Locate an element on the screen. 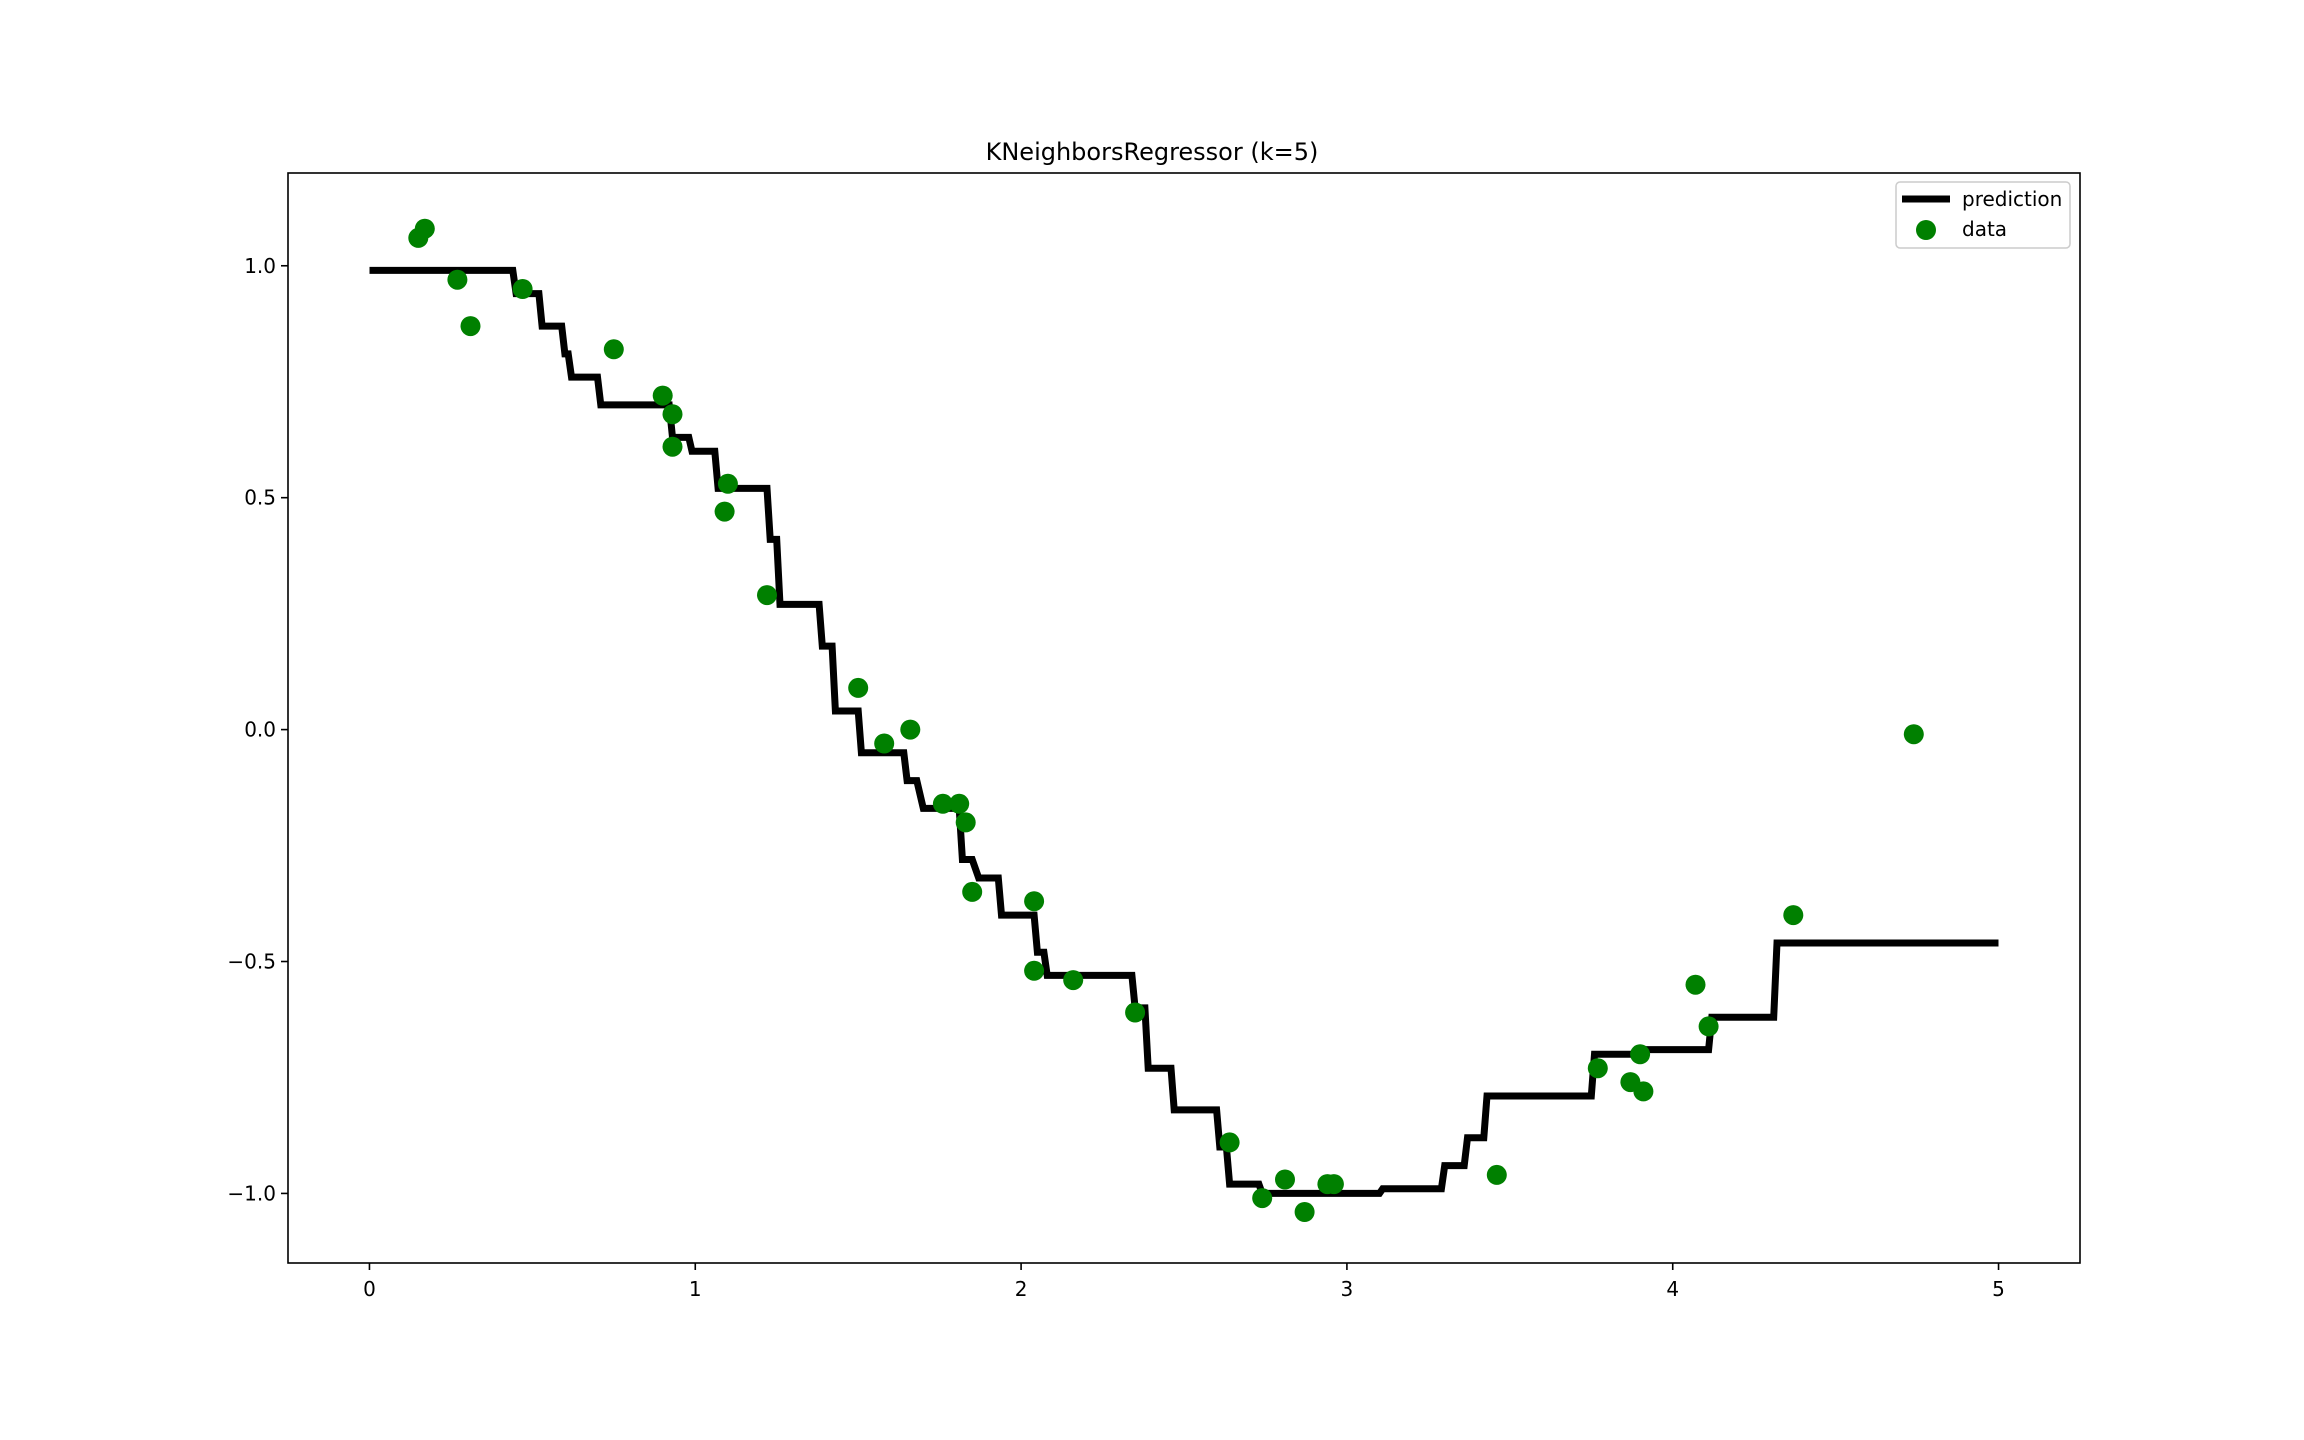 The height and width of the screenshot is (1440, 2304). x-tick-label: 0 is located at coordinates (369, 1289).